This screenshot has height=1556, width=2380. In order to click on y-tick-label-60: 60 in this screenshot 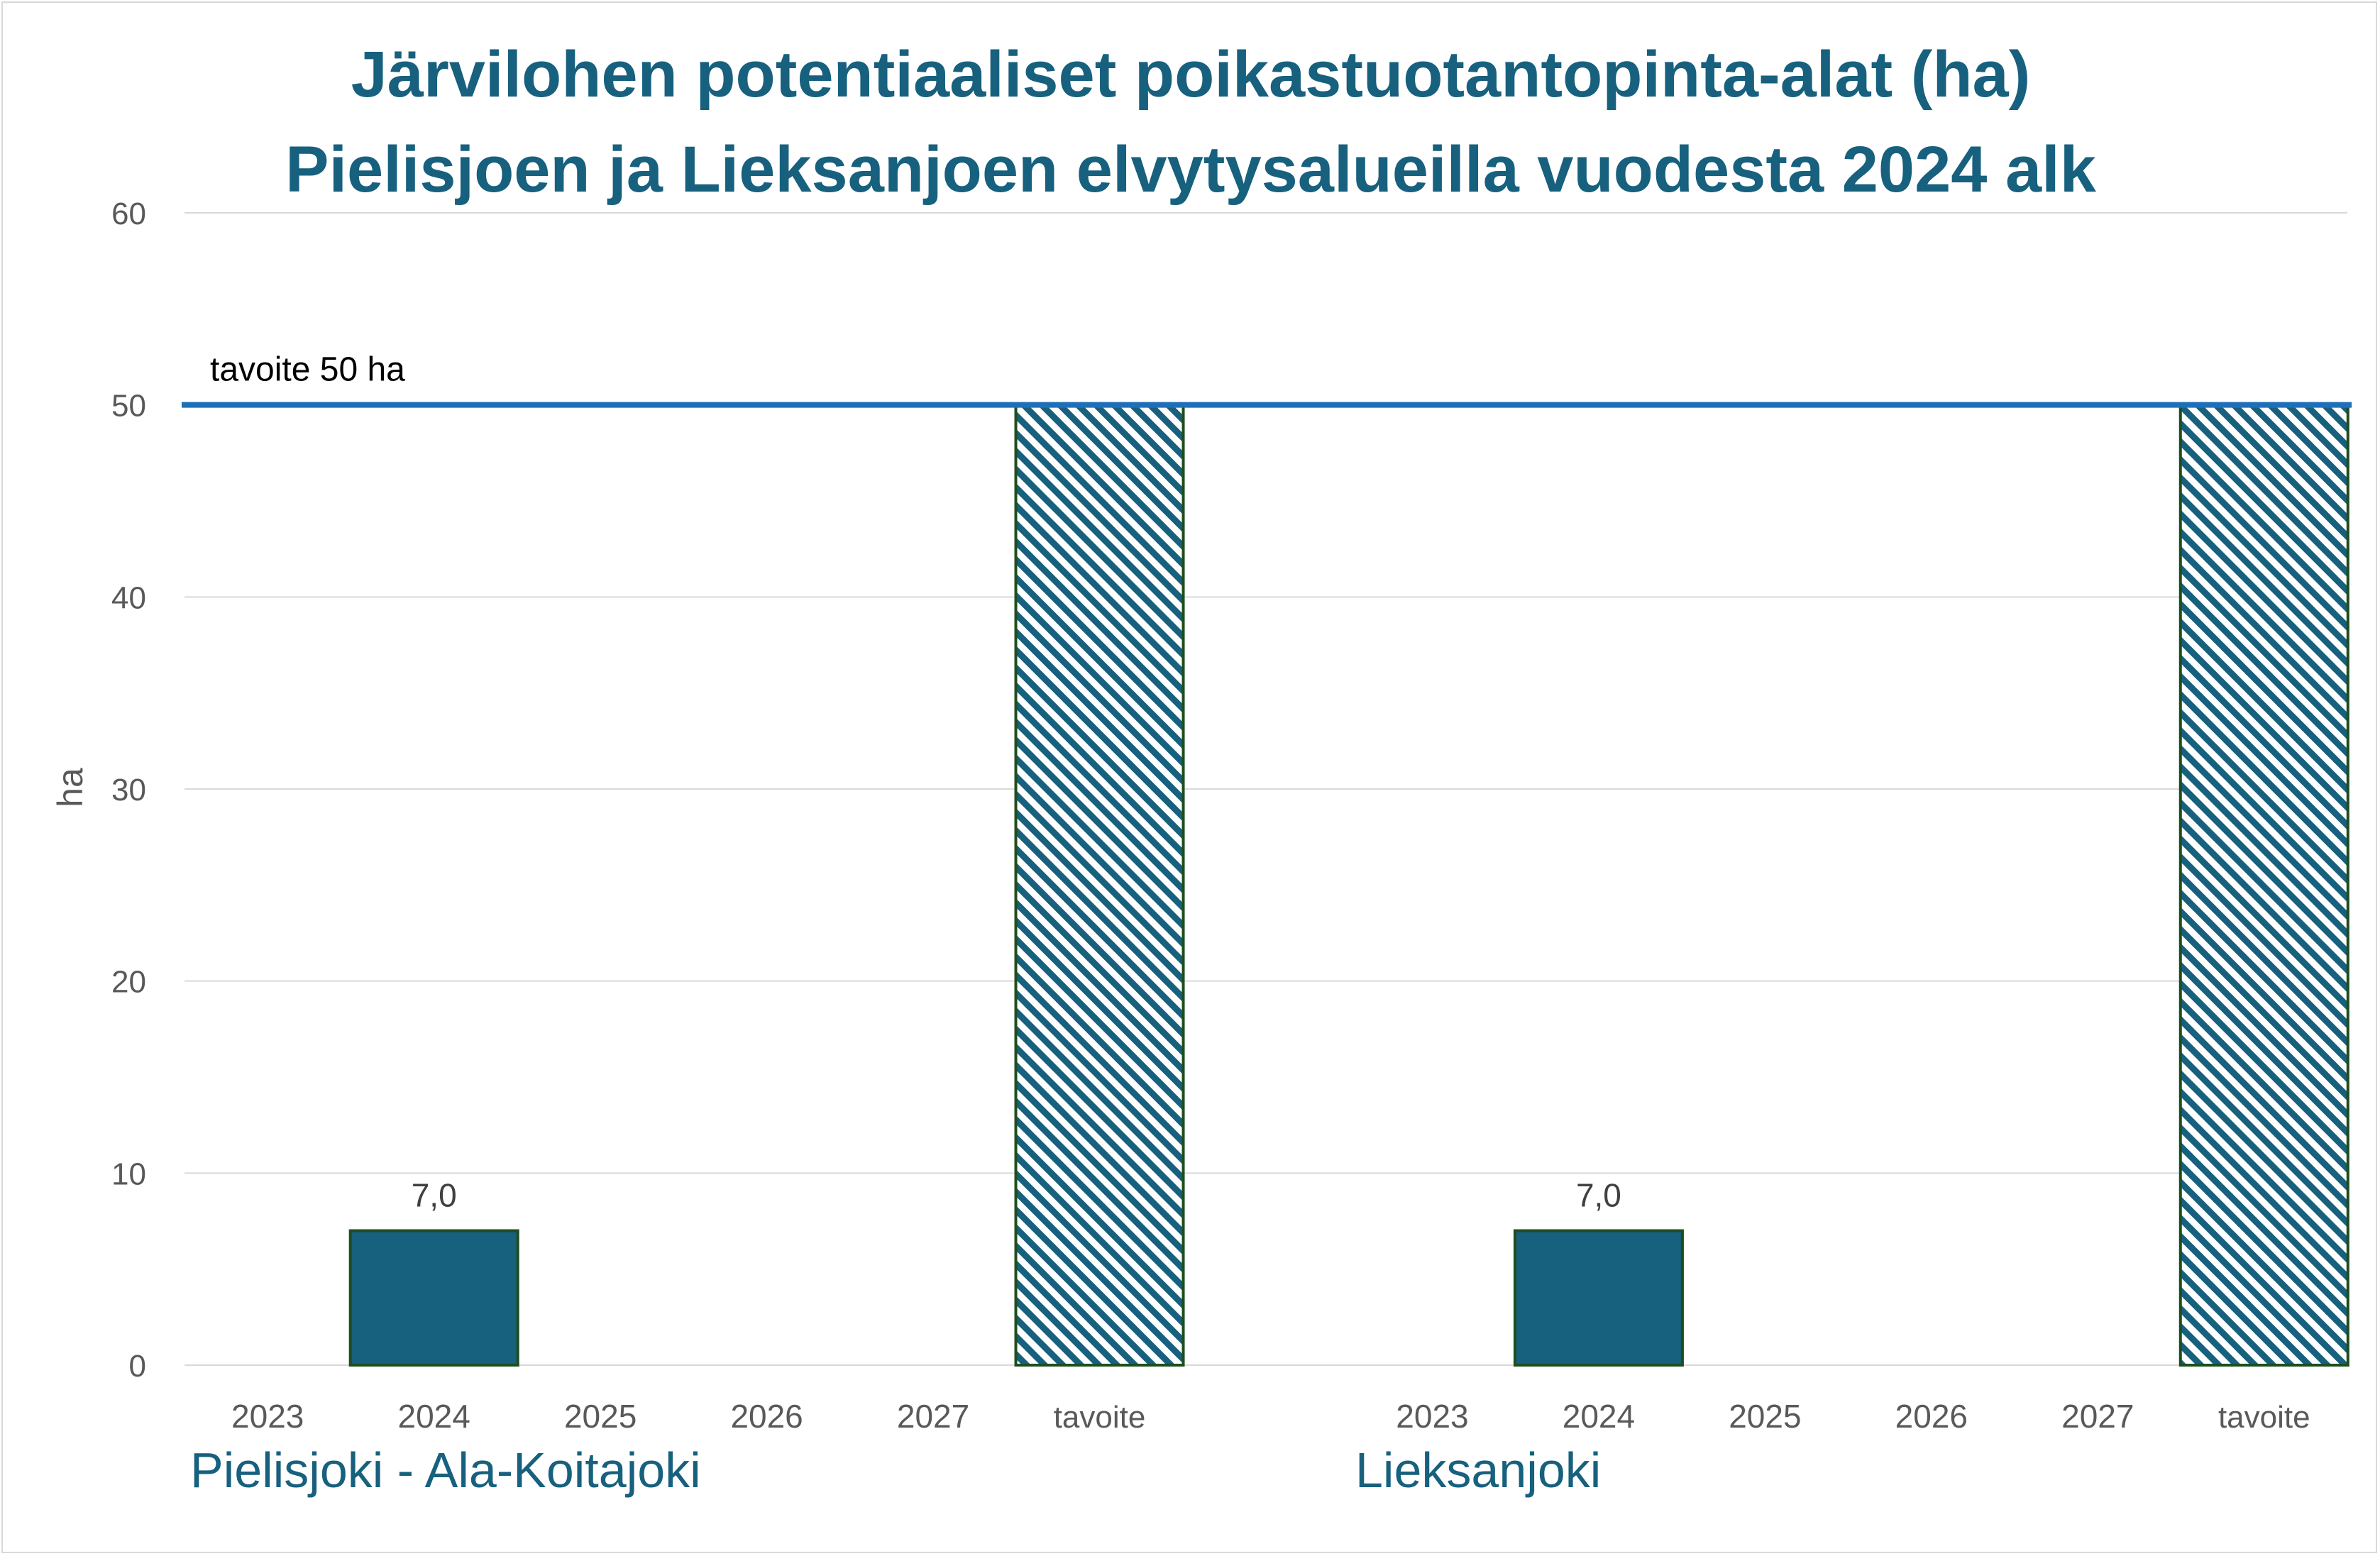, I will do `click(128, 214)`.